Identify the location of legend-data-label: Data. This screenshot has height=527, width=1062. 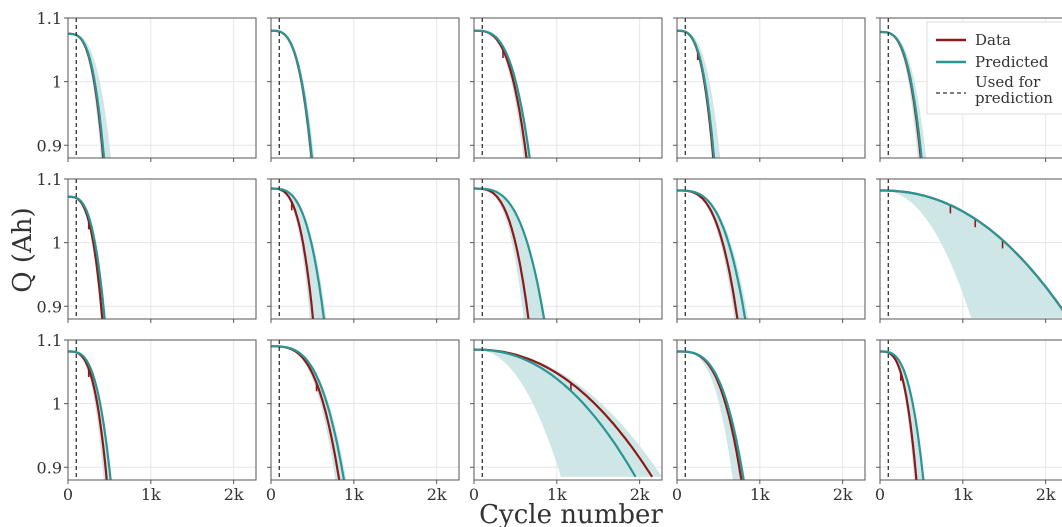
(993, 40).